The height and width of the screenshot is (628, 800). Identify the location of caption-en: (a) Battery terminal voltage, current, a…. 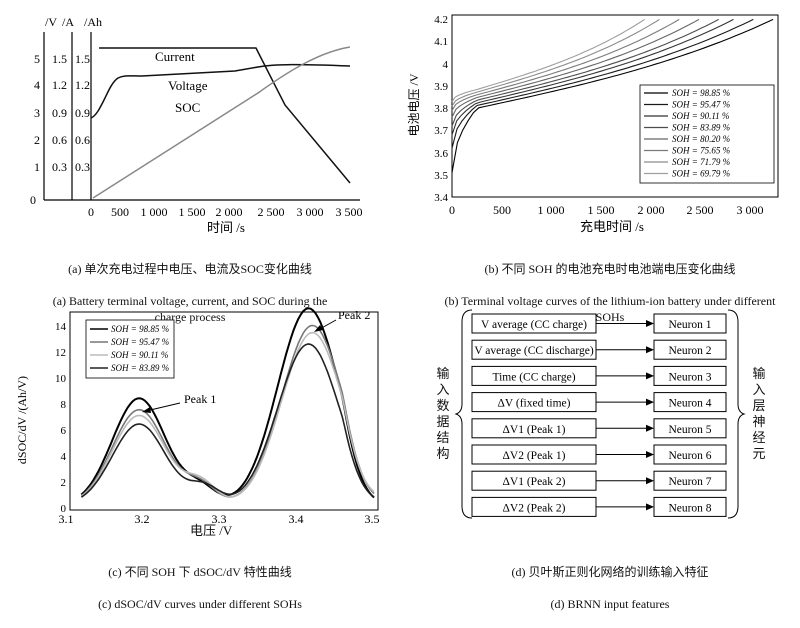
(190, 309).